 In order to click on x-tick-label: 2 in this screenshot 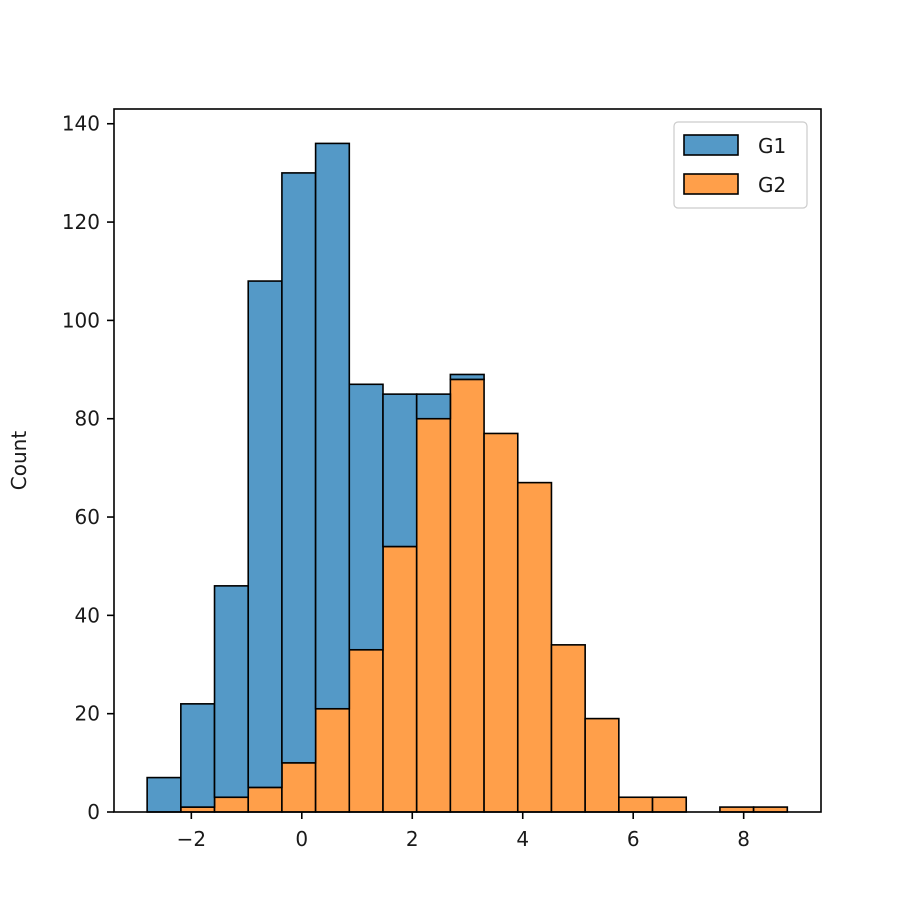, I will do `click(412, 839)`.